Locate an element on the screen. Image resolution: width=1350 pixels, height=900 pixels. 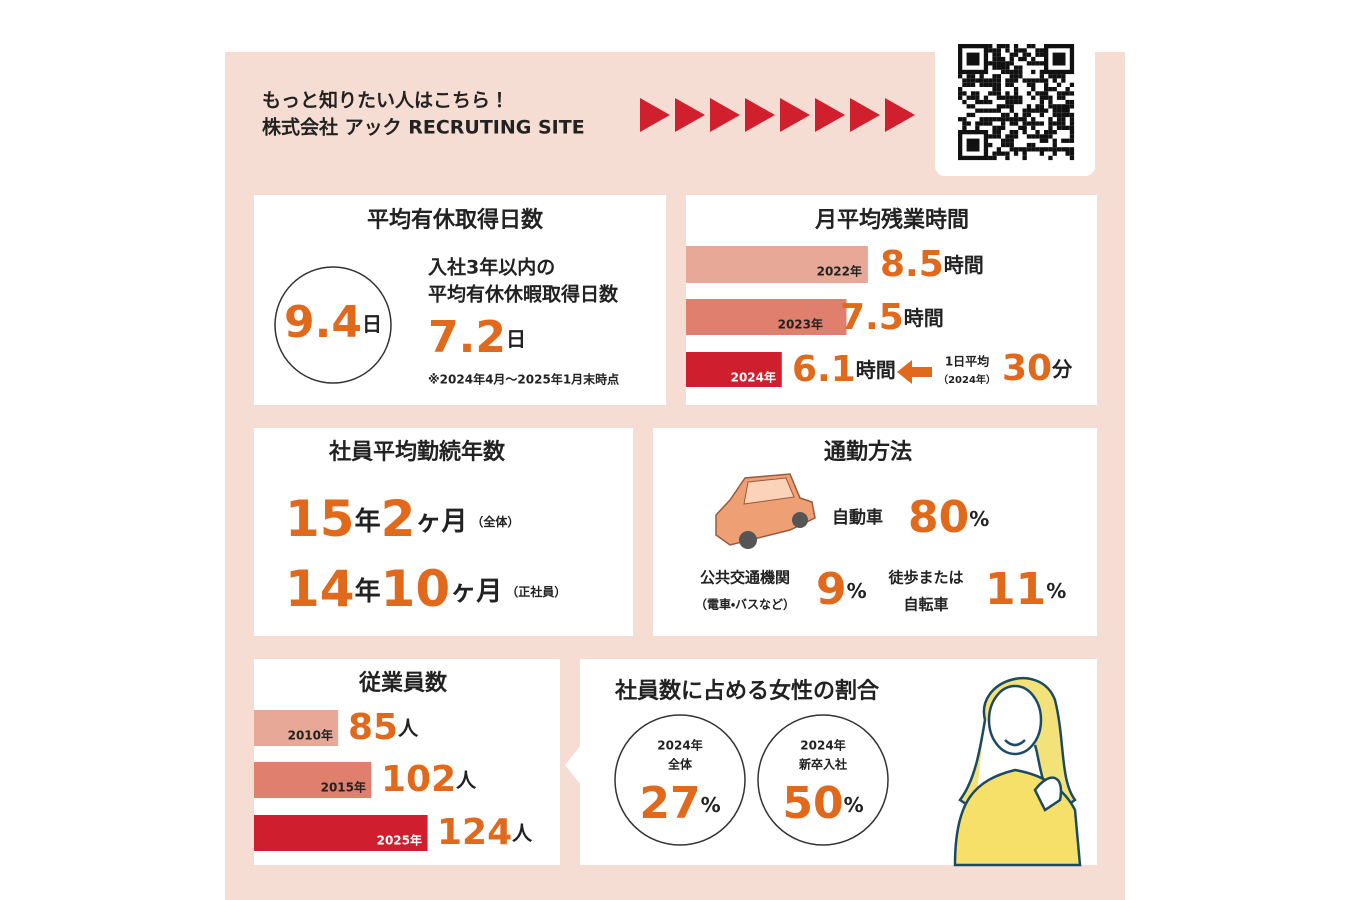
card-title: 月平均残業時間 is located at coordinates (891, 220).